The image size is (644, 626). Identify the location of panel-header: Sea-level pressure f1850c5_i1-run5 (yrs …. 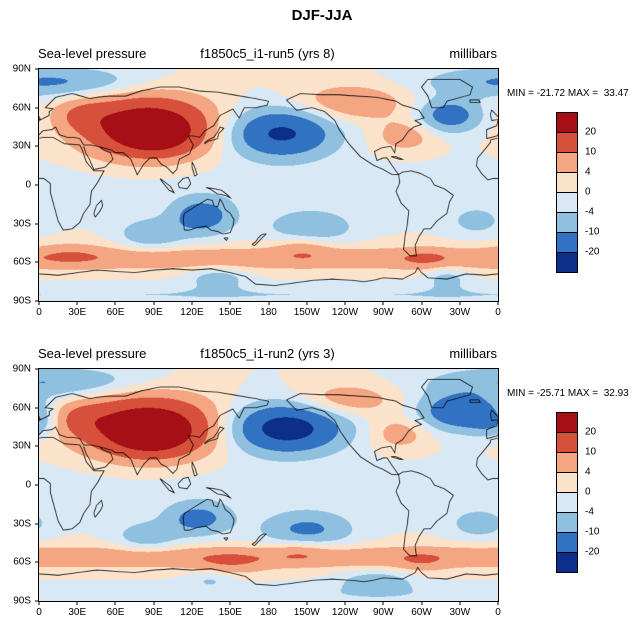
(267, 54).